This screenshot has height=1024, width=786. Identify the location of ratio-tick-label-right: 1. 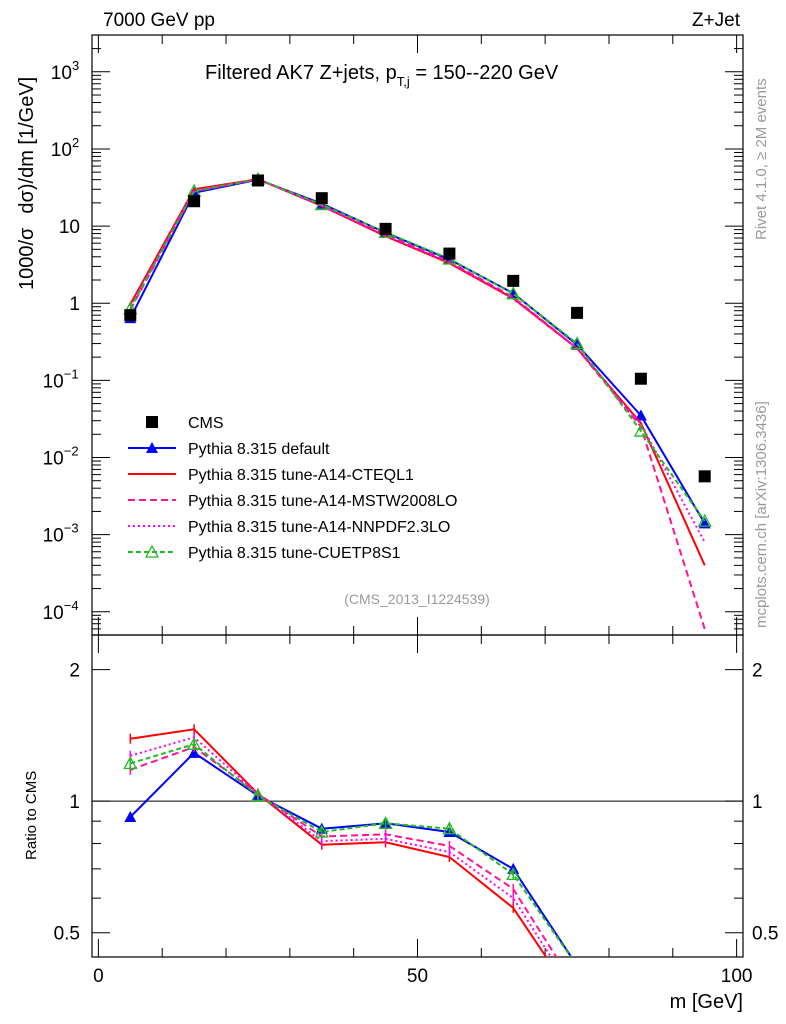
(757, 802).